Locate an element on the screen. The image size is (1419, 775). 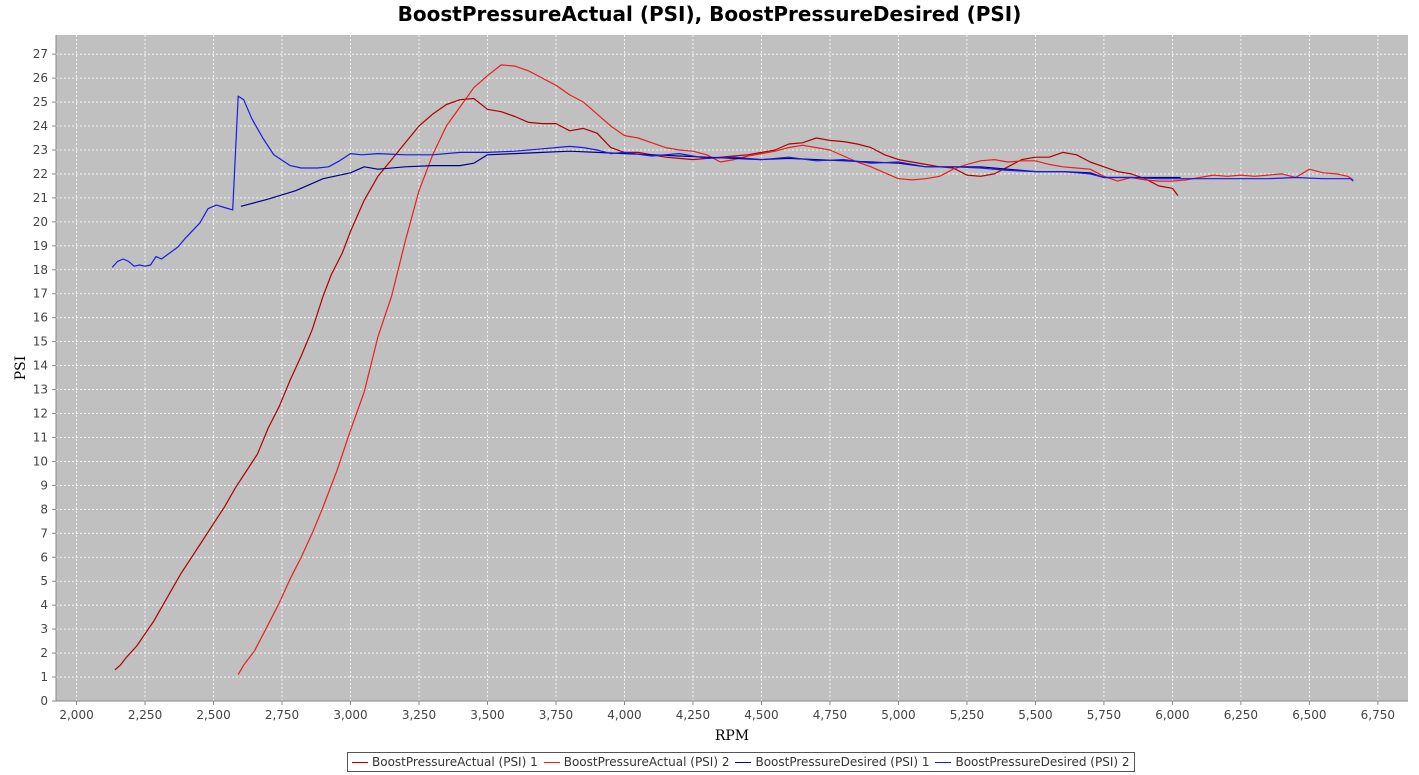
x-tick-label: 5,750 is located at coordinates (1104, 715).